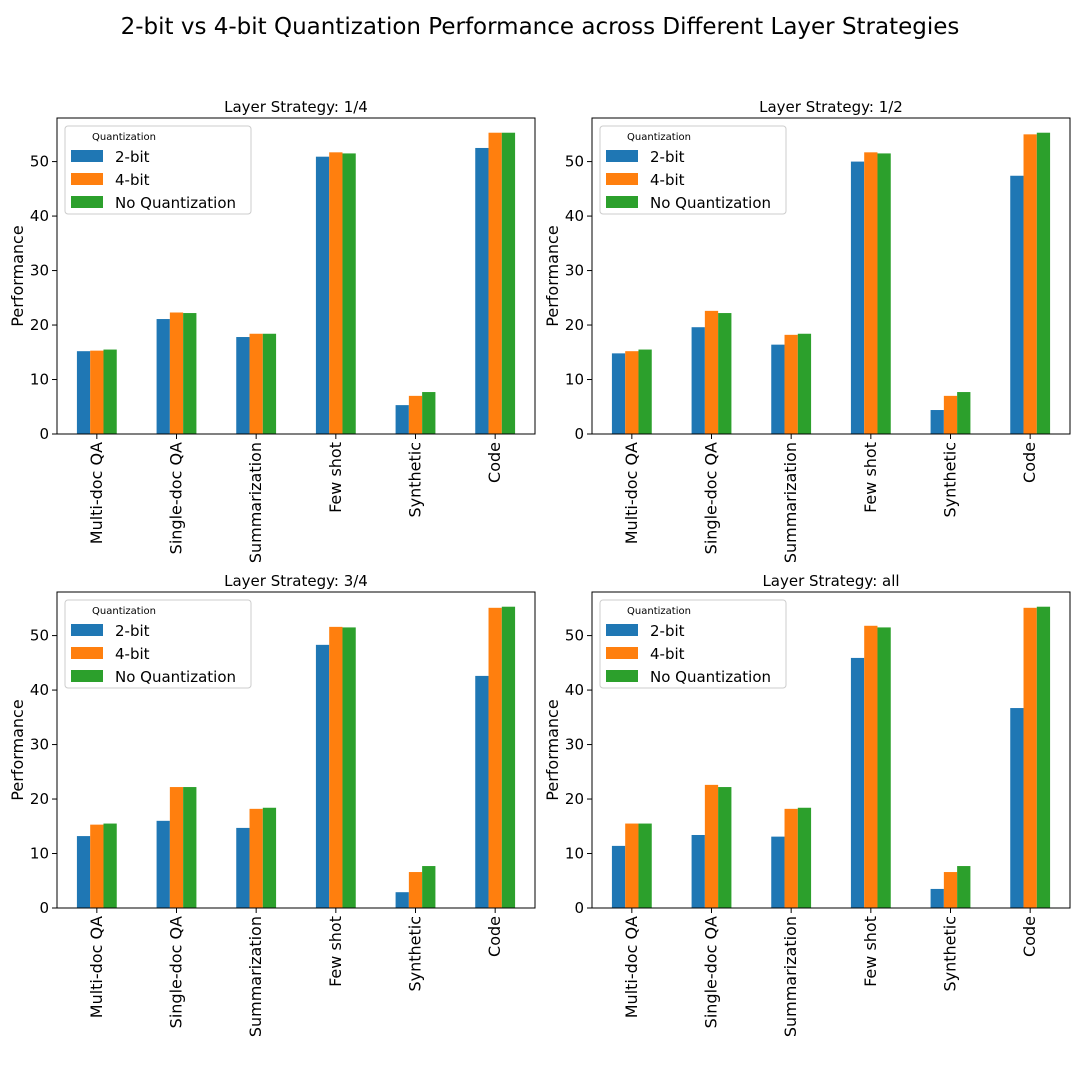 The height and width of the screenshot is (1080, 1080). Describe the element at coordinates (831, 107) in the screenshot. I see `subplot-title: Layer Strategy: 1/2` at that location.